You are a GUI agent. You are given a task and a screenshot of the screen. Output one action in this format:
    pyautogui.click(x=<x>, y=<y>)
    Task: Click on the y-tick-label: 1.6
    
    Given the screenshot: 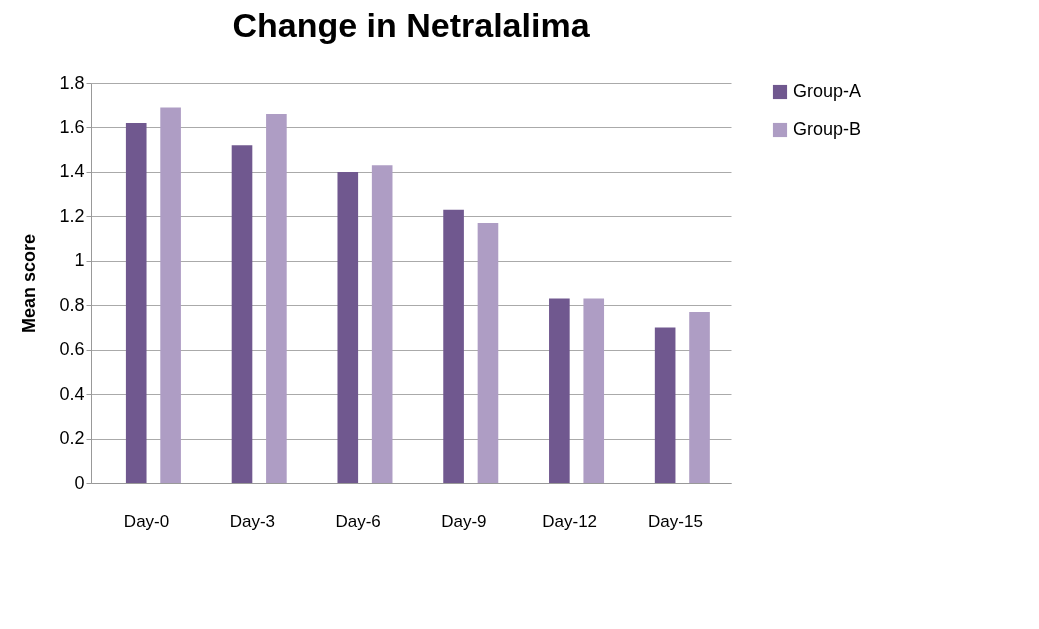 What is the action you would take?
    pyautogui.click(x=72, y=126)
    